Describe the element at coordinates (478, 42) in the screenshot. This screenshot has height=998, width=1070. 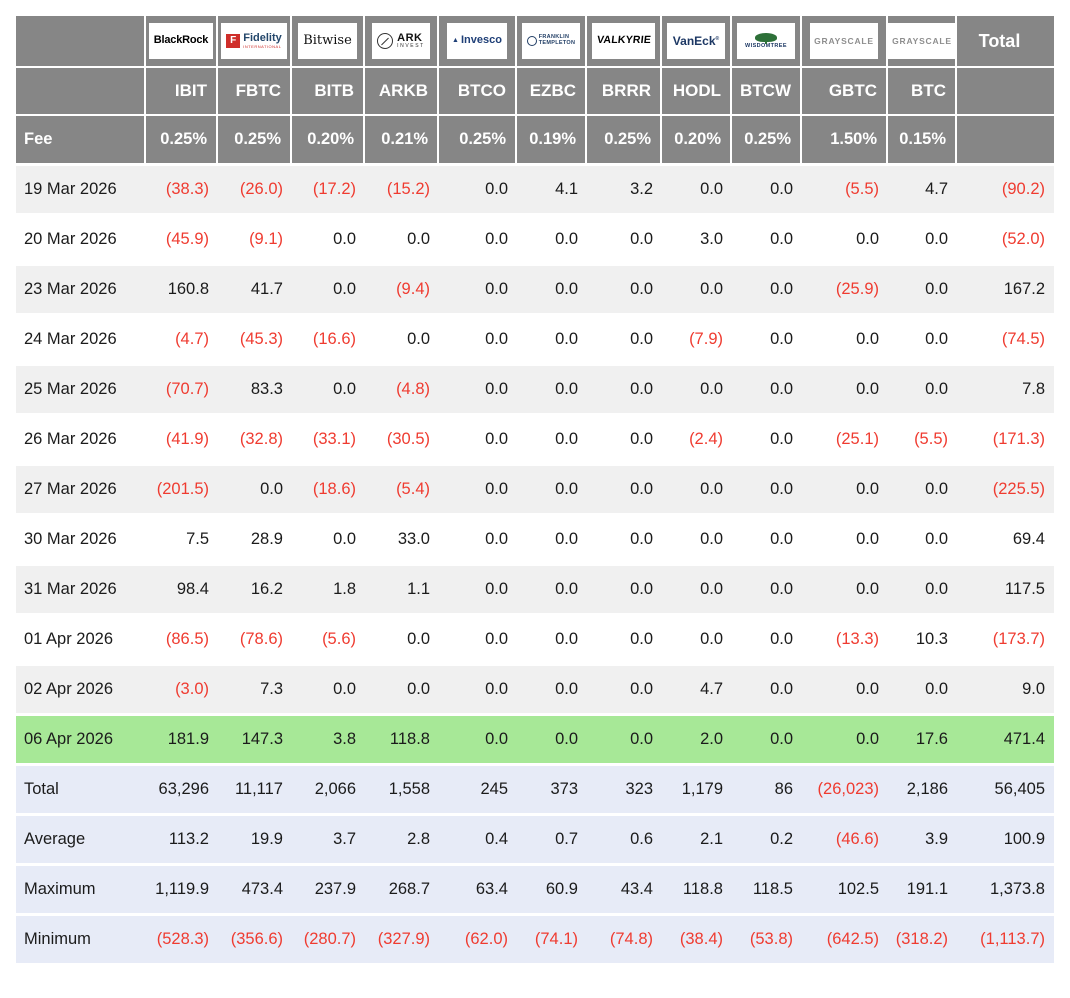
I see `provider-logo-invesco: ▲ Invesco` at that location.